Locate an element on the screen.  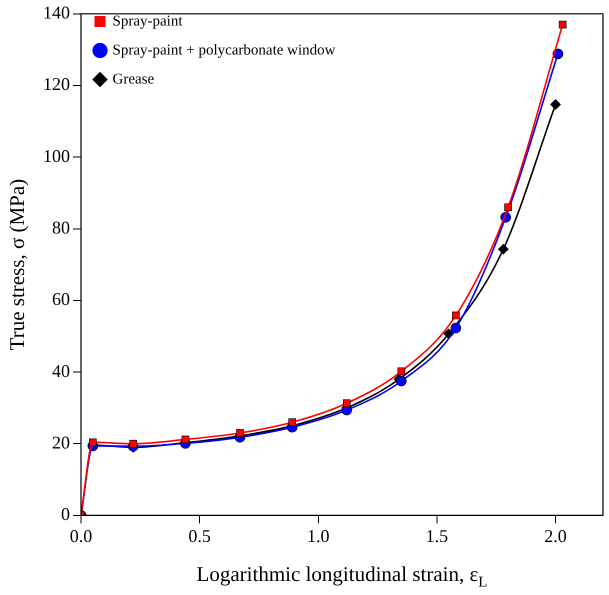
y-tick-label: 80 is located at coordinates (61, 228).